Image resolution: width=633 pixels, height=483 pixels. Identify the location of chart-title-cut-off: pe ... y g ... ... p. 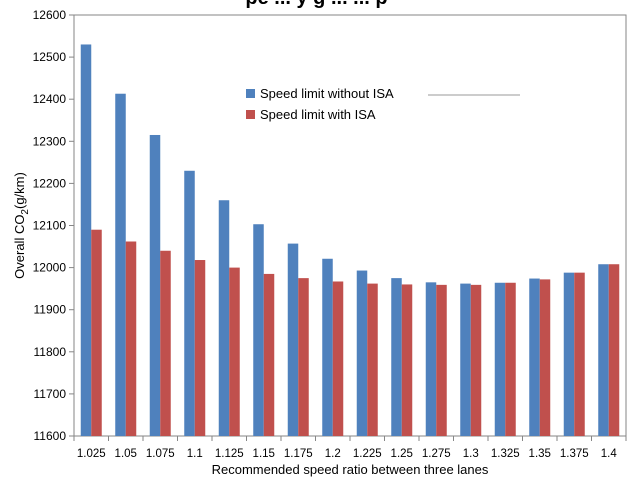
(316, 4).